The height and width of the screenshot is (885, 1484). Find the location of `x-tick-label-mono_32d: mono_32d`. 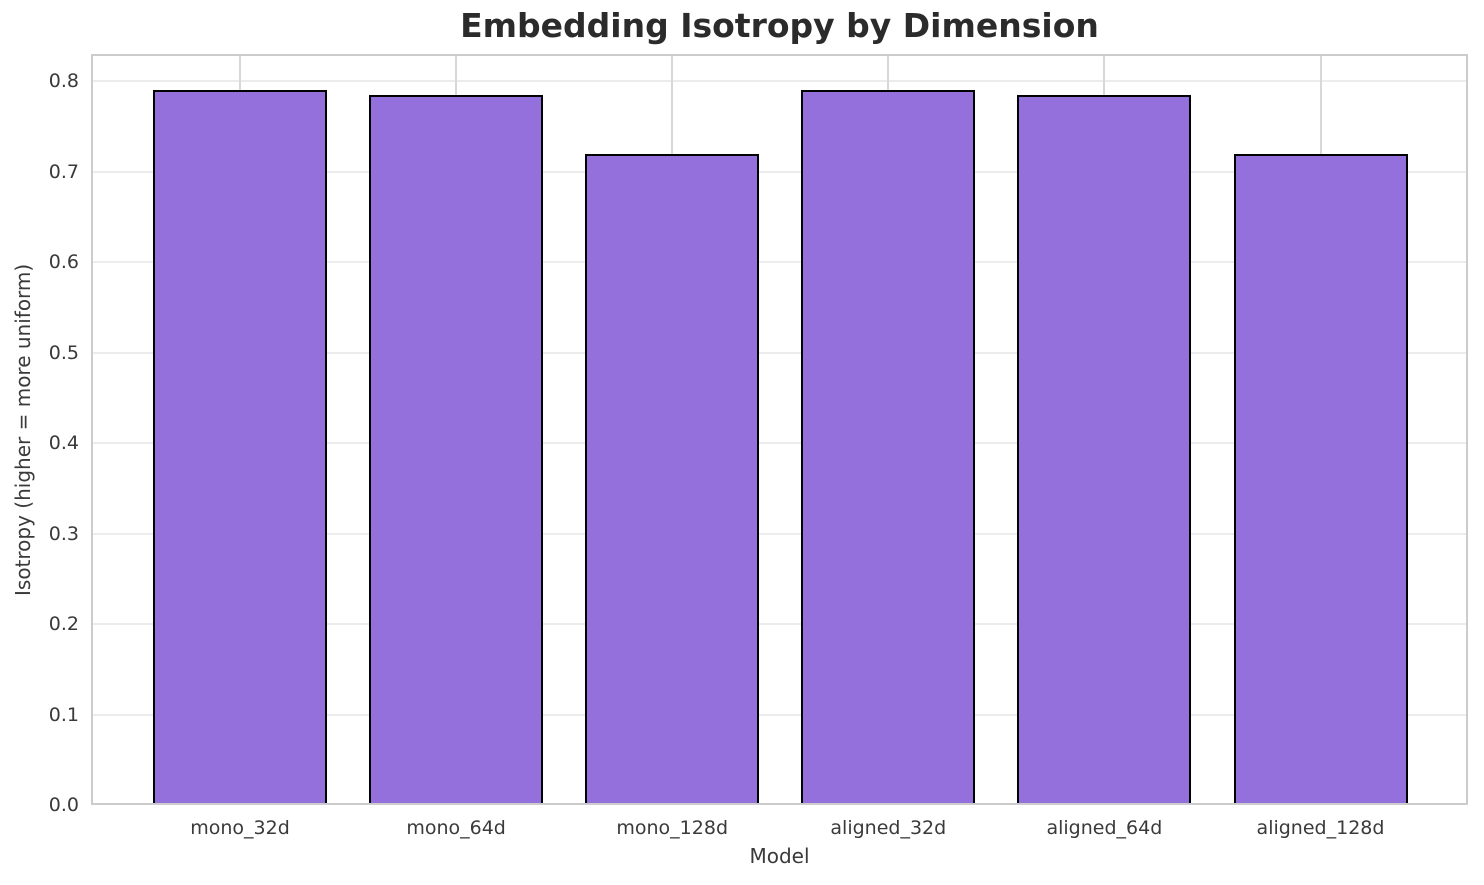

x-tick-label-mono_32d: mono_32d is located at coordinates (240, 828).